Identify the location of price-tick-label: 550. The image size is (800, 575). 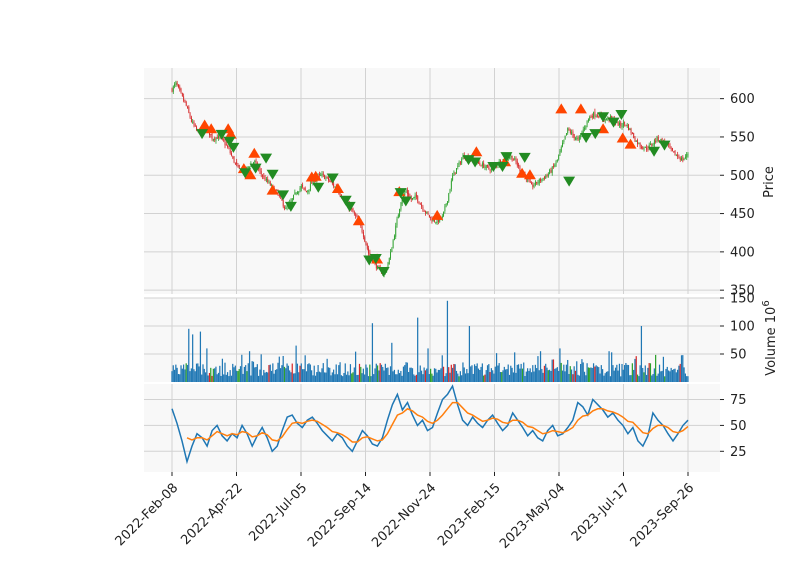
(742, 137).